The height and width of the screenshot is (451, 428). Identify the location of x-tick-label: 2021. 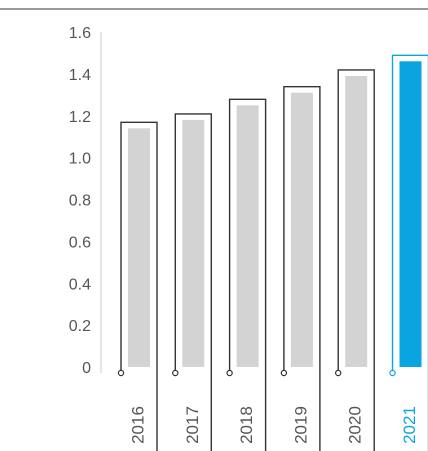
(409, 425).